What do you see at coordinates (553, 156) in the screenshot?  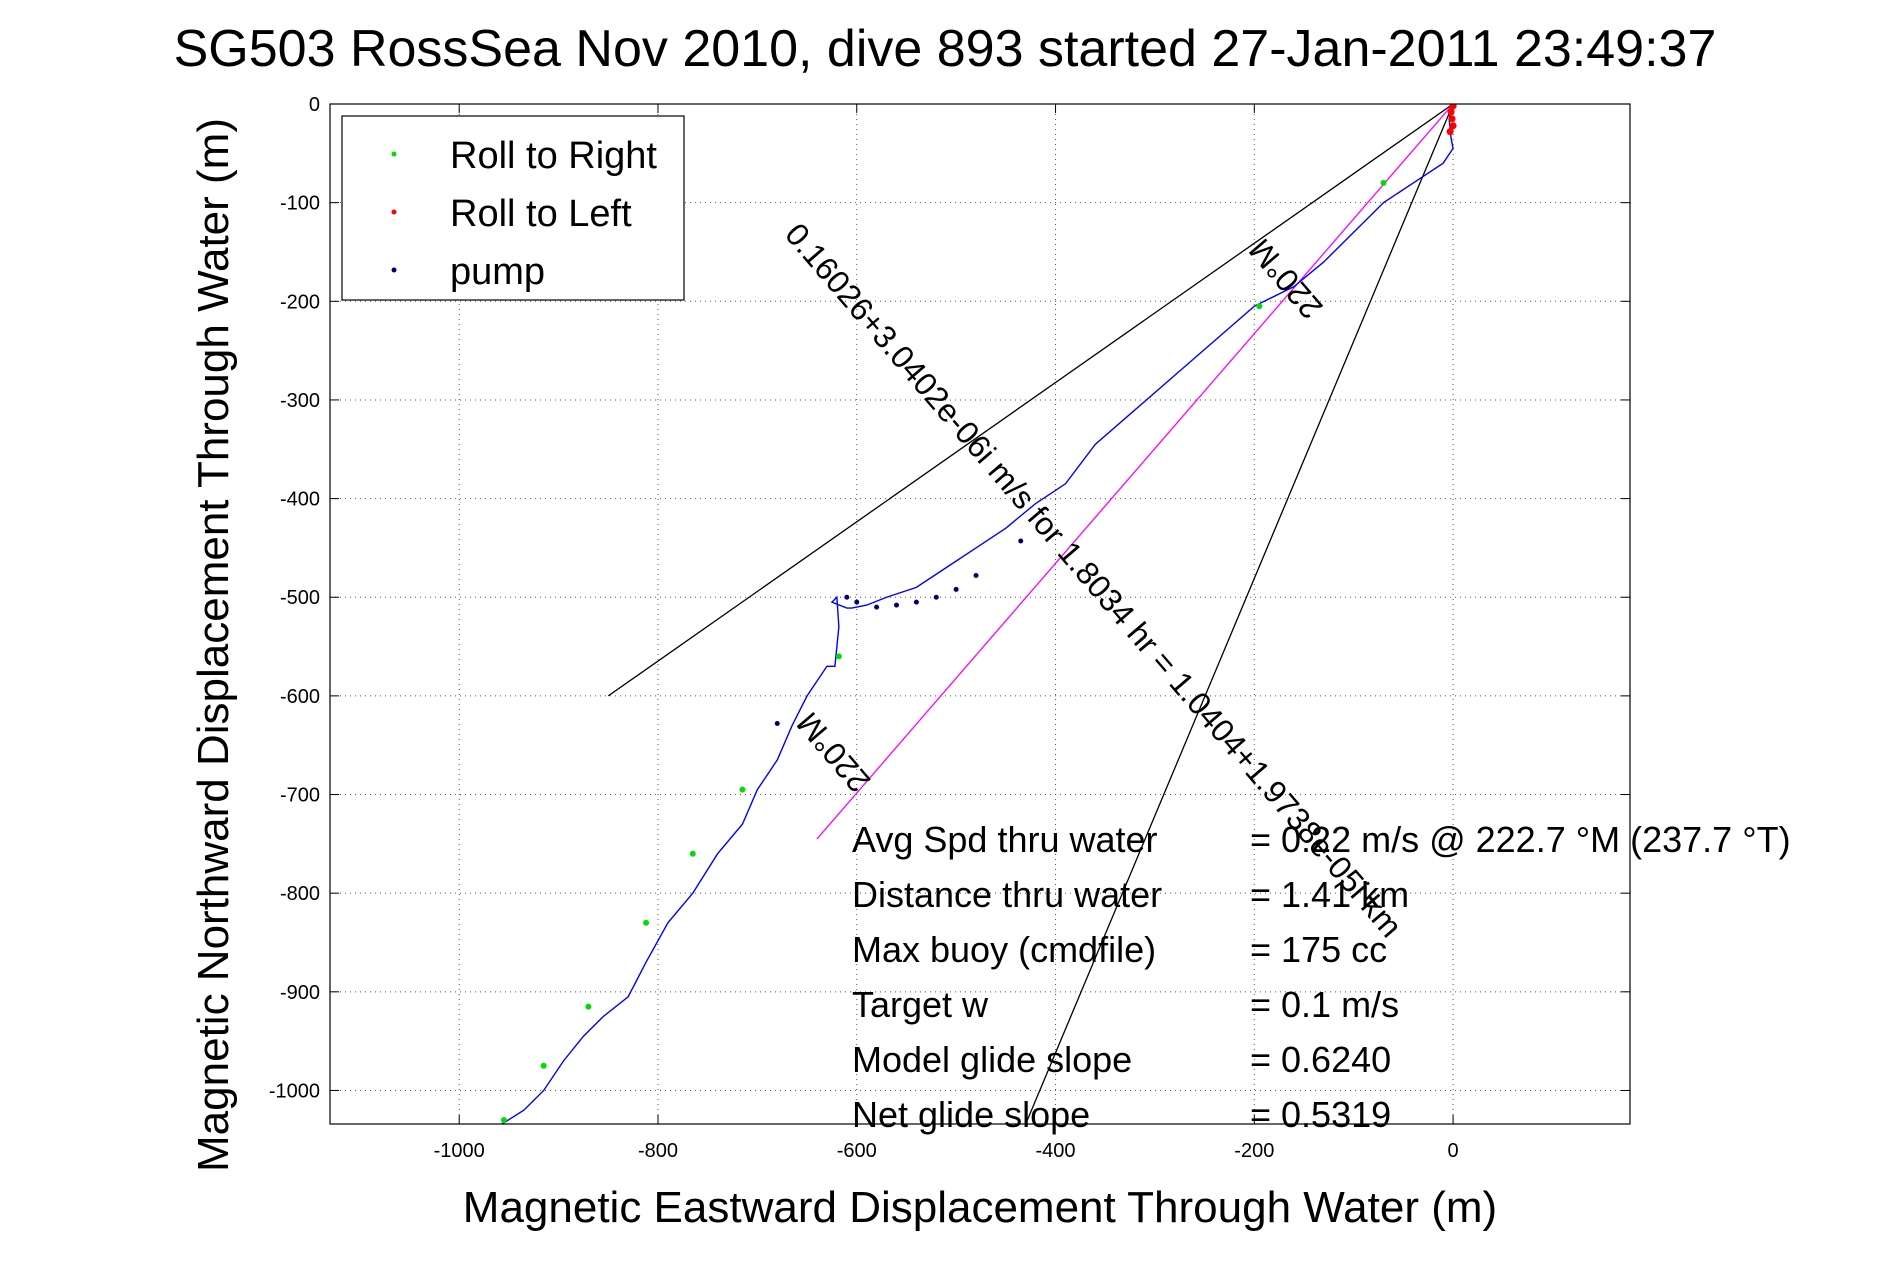 I see `legend-label: Roll to Right` at bounding box center [553, 156].